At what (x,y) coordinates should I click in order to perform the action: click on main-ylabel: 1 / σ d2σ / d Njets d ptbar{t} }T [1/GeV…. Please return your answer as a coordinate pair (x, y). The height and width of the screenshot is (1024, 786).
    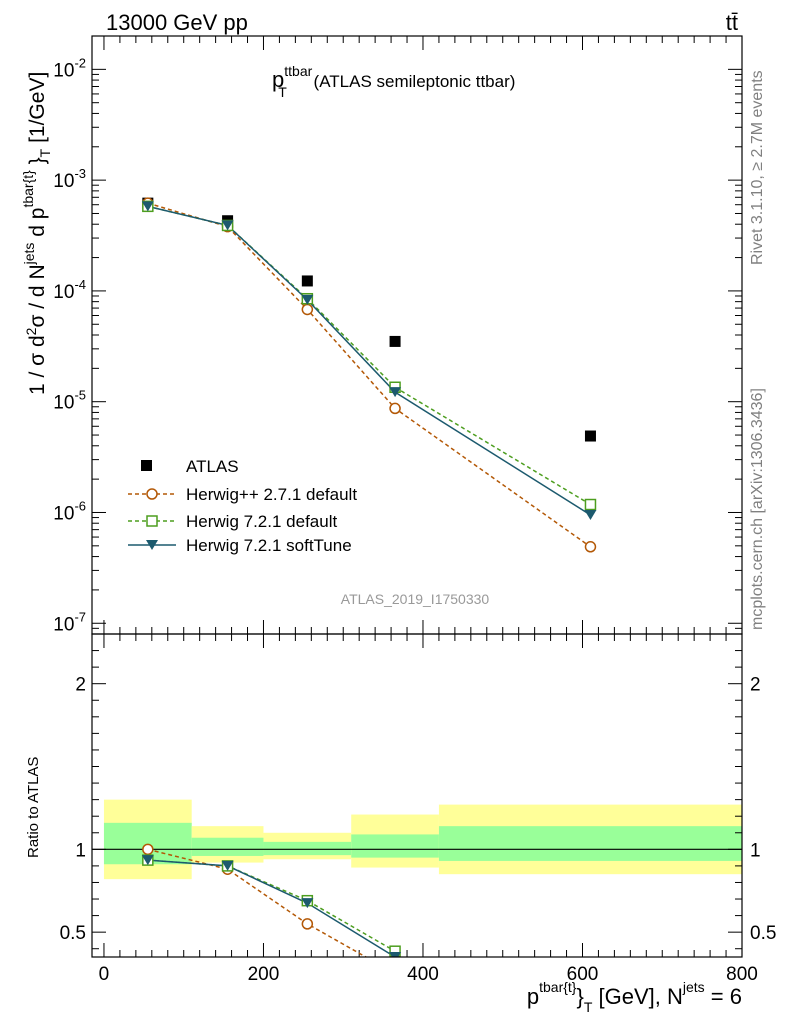
    Looking at the image, I should click on (36, 233).